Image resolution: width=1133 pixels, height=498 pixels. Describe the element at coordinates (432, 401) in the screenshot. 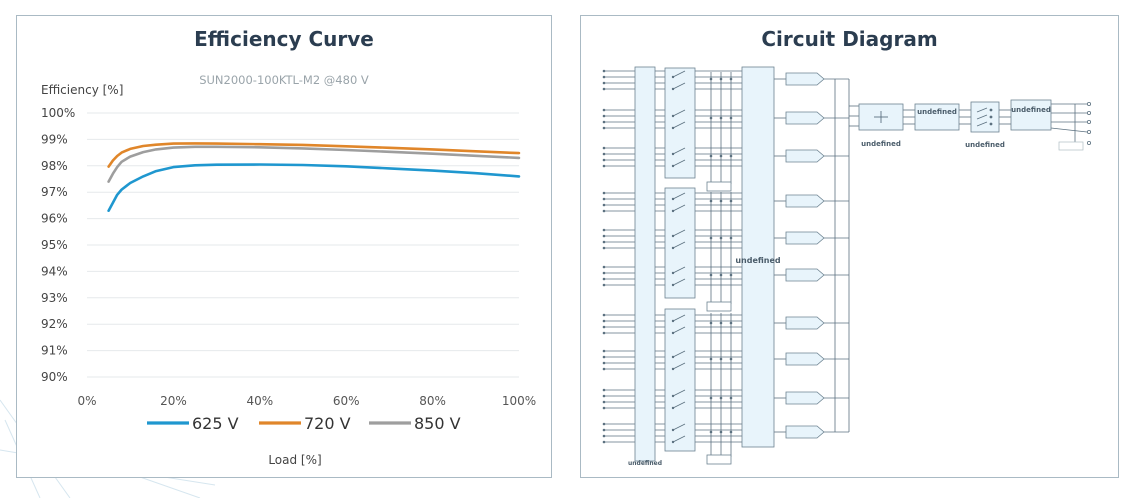

I see `x-tick-label: 80%` at that location.